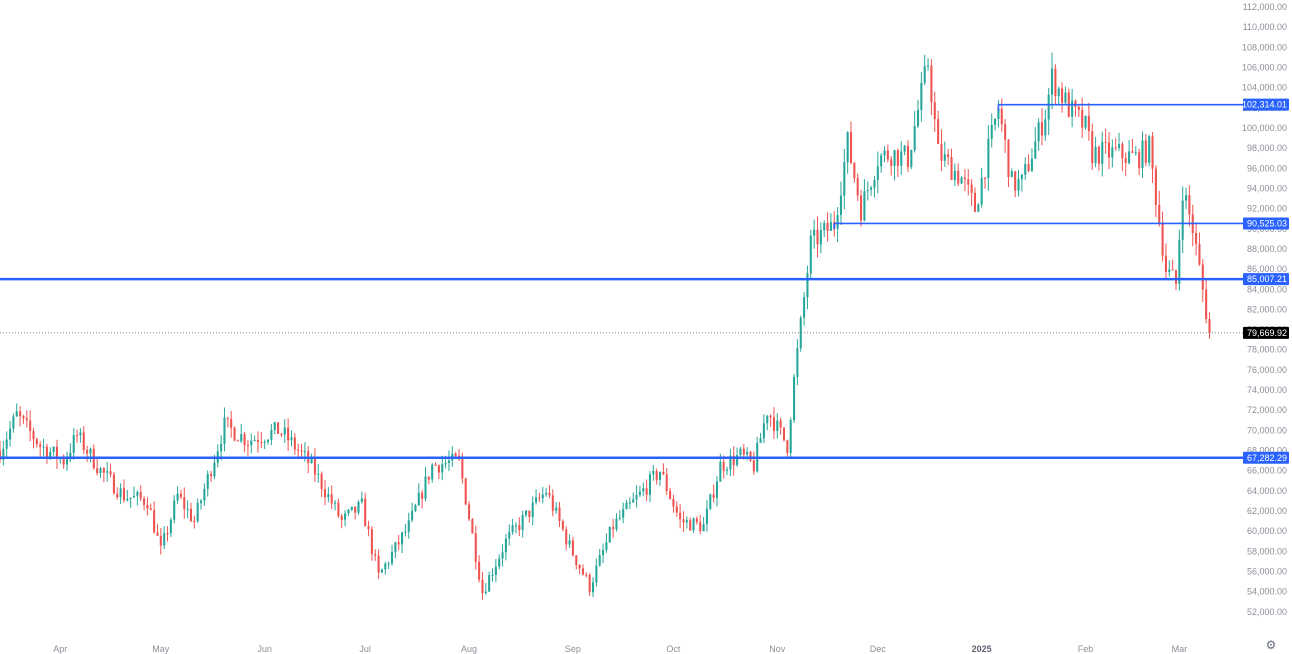  What do you see at coordinates (365, 649) in the screenshot?
I see `x-tick-label: Jul` at bounding box center [365, 649].